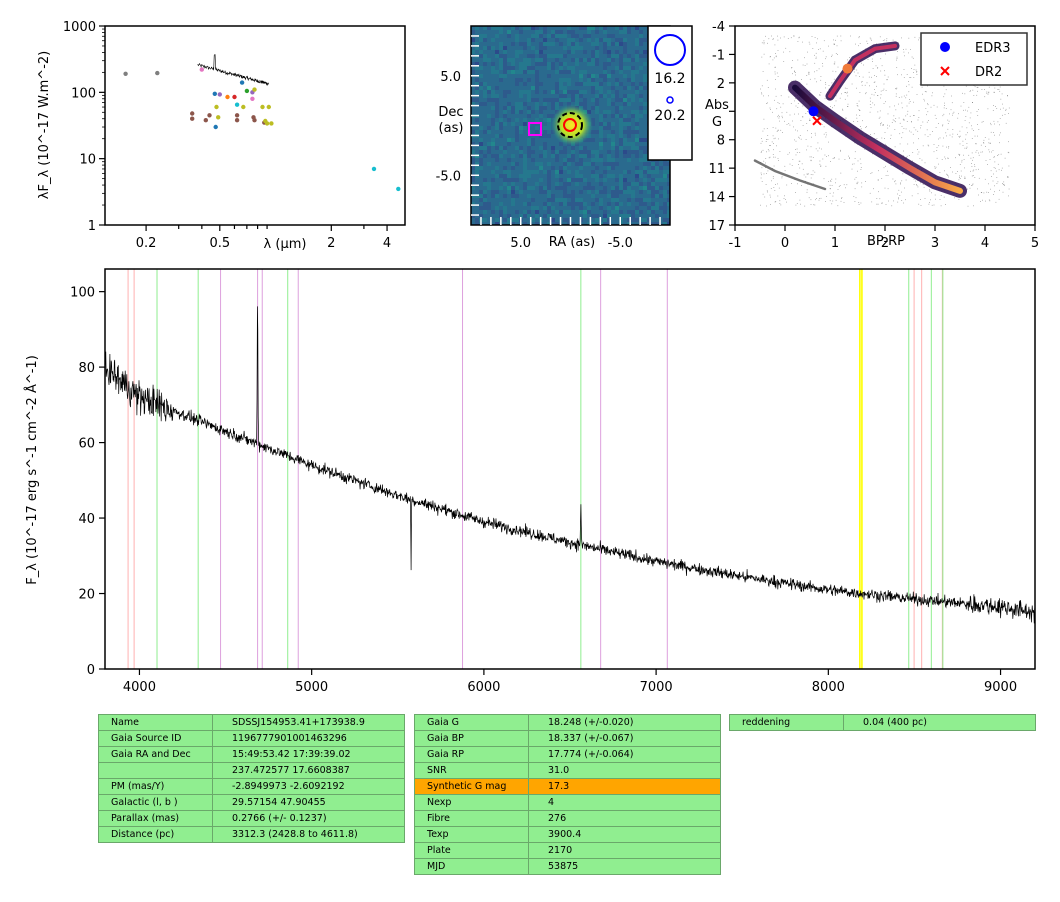  Describe the element at coordinates (219, 94) in the screenshot. I see `sed-point` at that location.